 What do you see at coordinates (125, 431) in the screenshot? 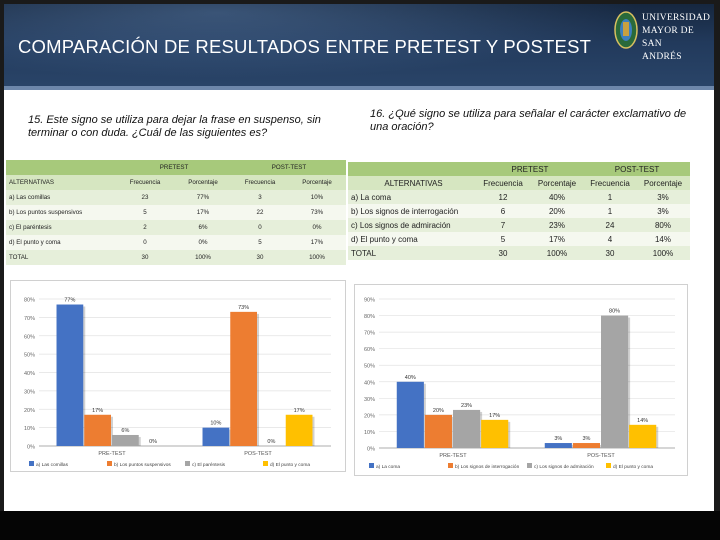
I see `bar-data-label: 6%` at bounding box center [125, 431].